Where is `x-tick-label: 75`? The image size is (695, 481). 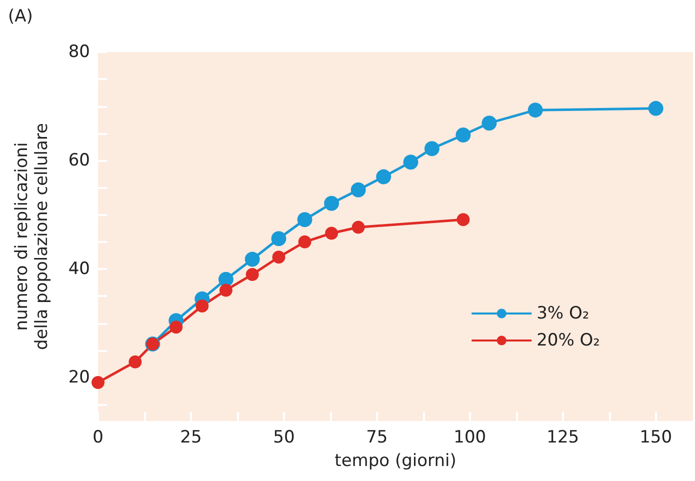 x-tick-label: 75 is located at coordinates (377, 438).